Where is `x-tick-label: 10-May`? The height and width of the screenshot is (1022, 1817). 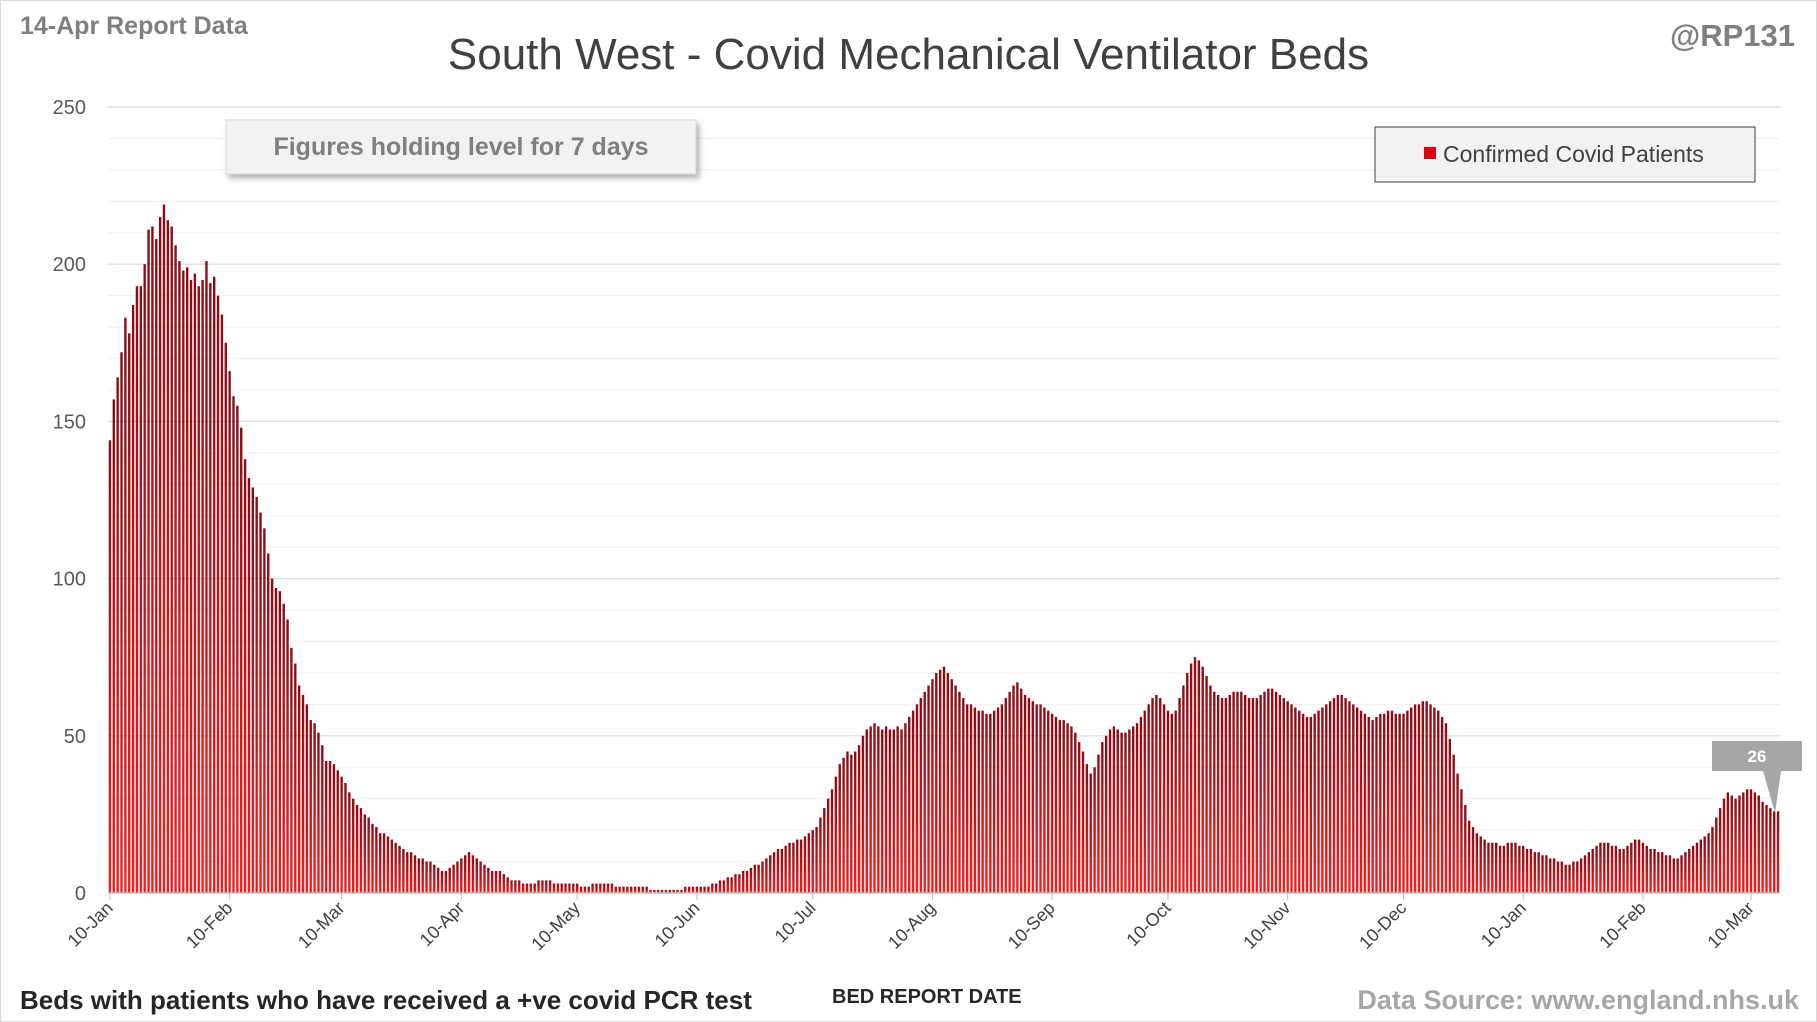
x-tick-label: 10-May is located at coordinates (555, 926).